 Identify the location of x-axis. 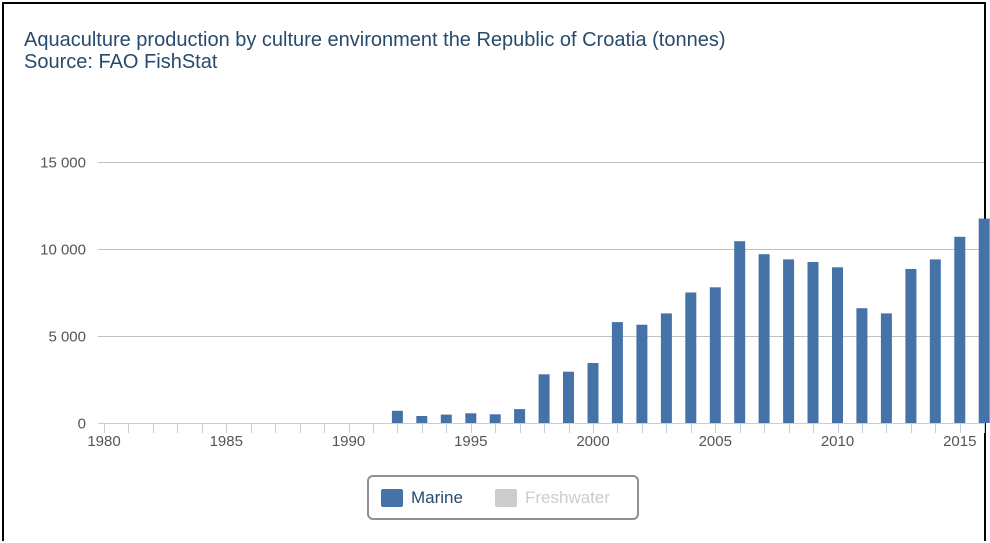
(541, 428).